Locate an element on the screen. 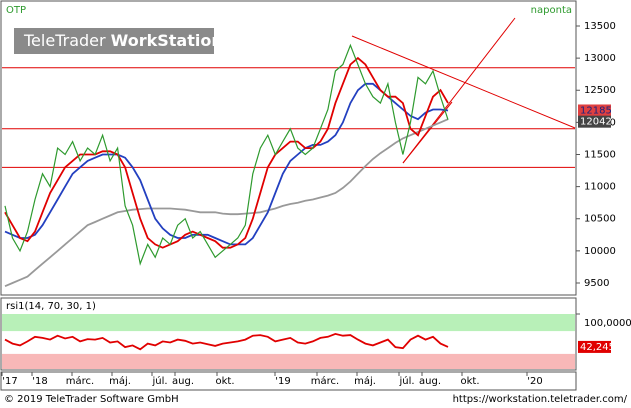  oversold-band is located at coordinates (288, 361).